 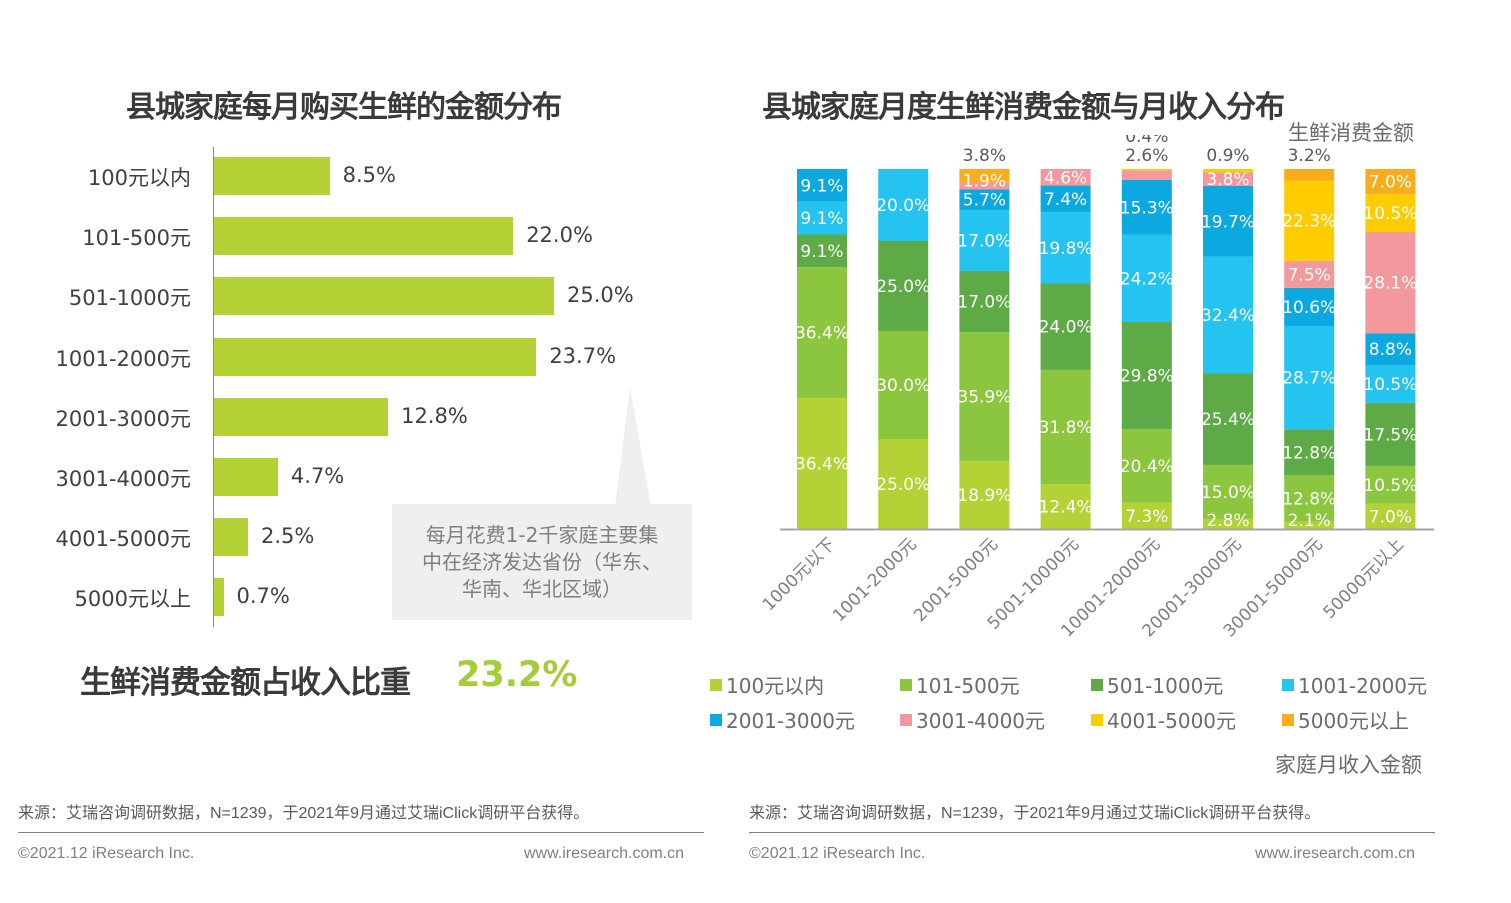 What do you see at coordinates (317, 476) in the screenshot?
I see `value-label: 4.7%` at bounding box center [317, 476].